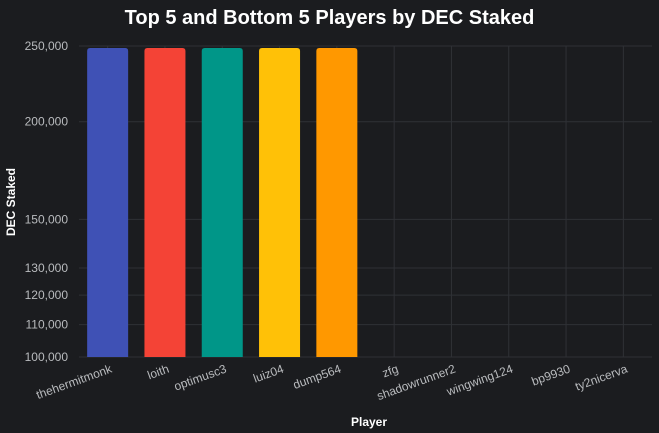 This screenshot has height=433, width=659. I want to click on y-tick-label: 150,000, so click(47, 219).